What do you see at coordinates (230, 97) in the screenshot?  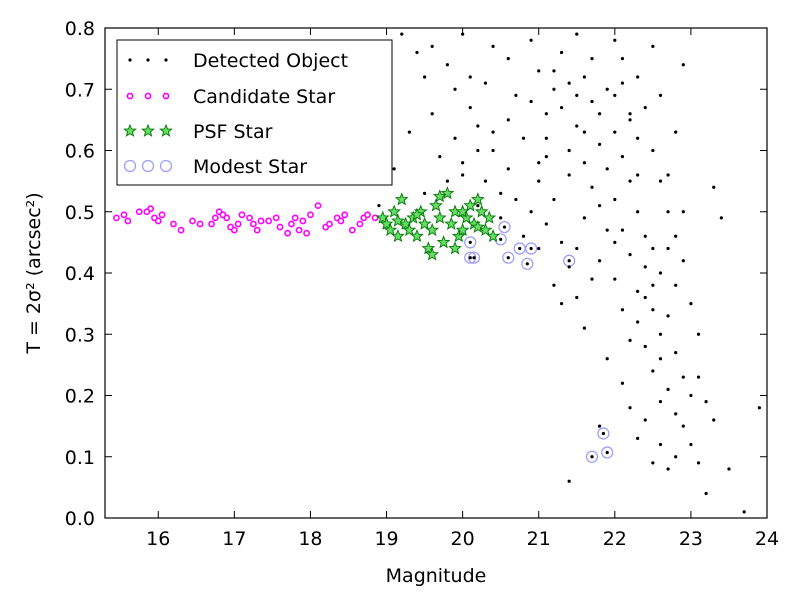 I see `legend-entry-candidate-star: Candidate Star` at bounding box center [230, 97].